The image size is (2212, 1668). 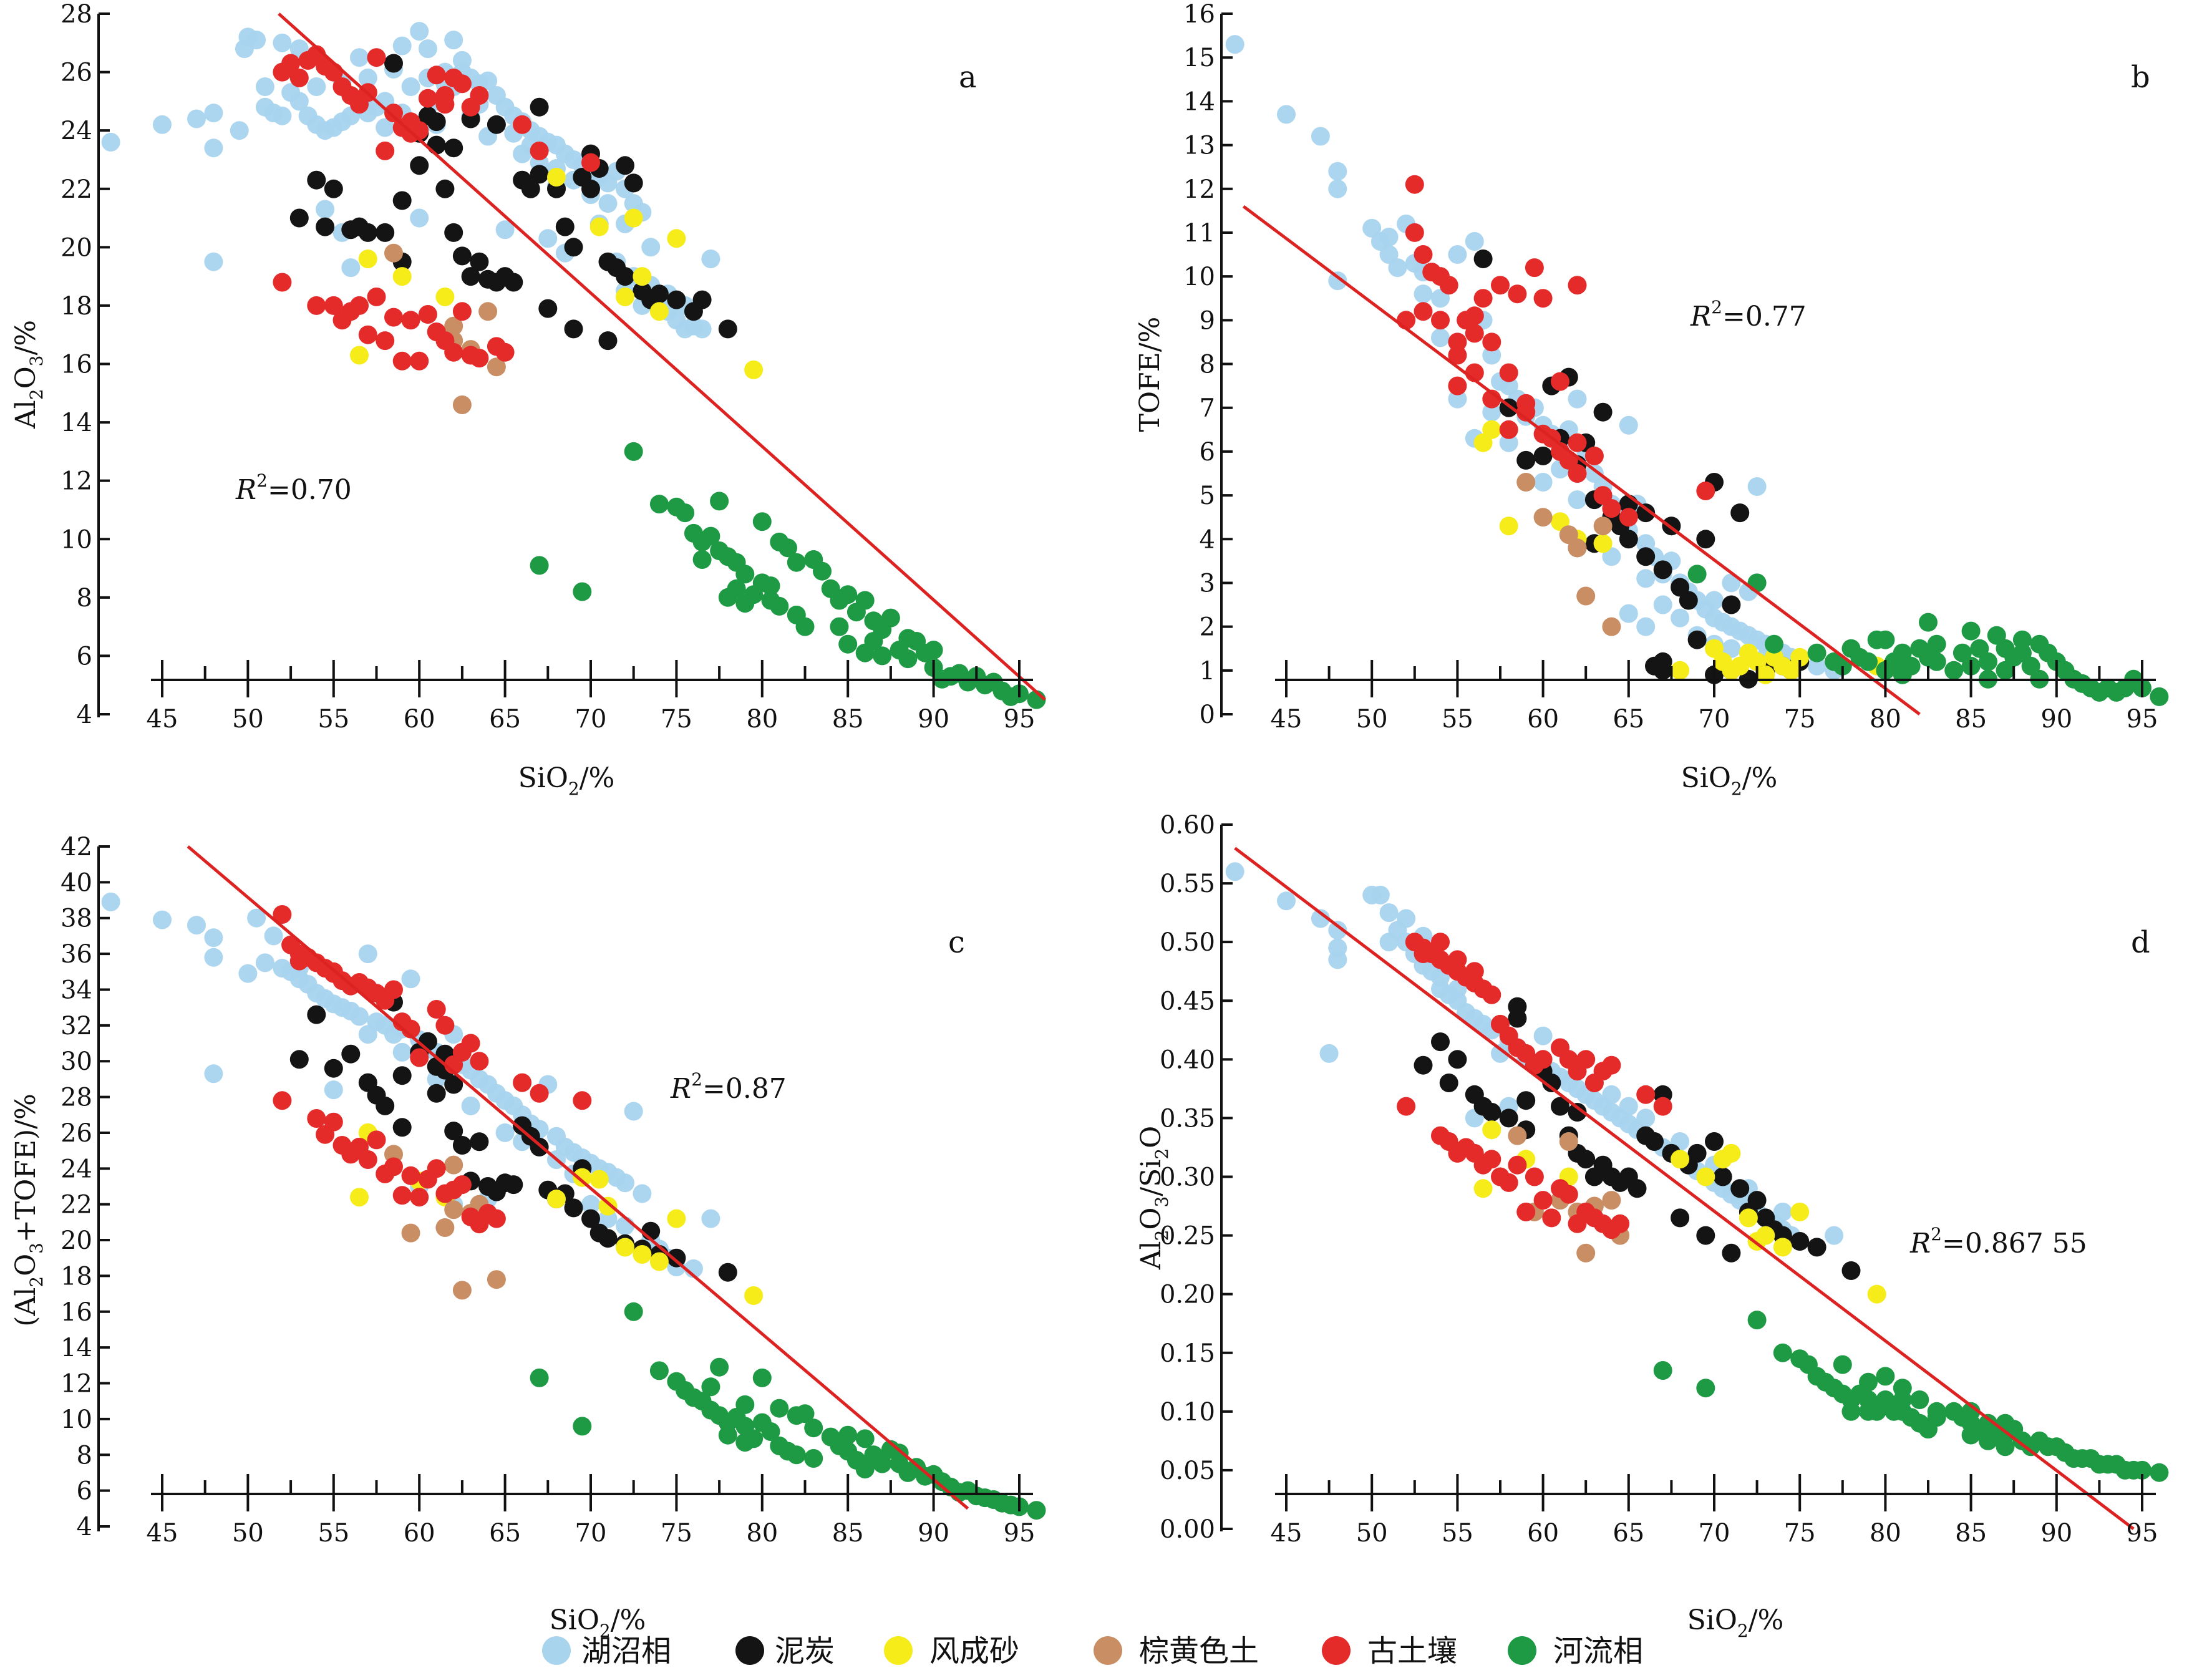 I want to click on chart-a-x-ticks: 45 50 55 60 65 70 75 80 85 90 95, so click(x=591, y=697).